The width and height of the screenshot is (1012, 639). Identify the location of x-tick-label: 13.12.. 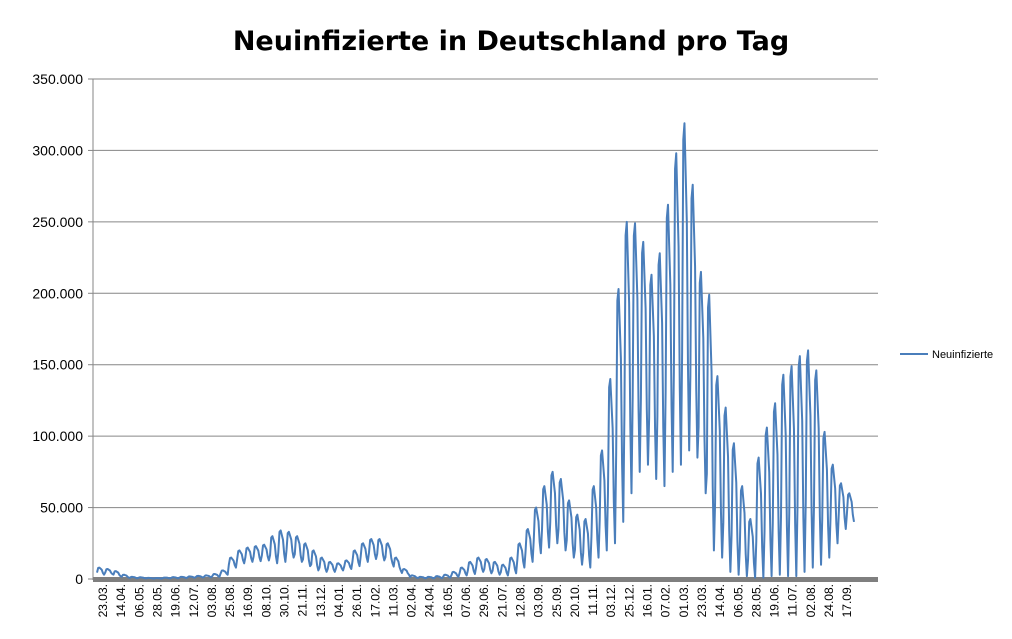
(321, 600).